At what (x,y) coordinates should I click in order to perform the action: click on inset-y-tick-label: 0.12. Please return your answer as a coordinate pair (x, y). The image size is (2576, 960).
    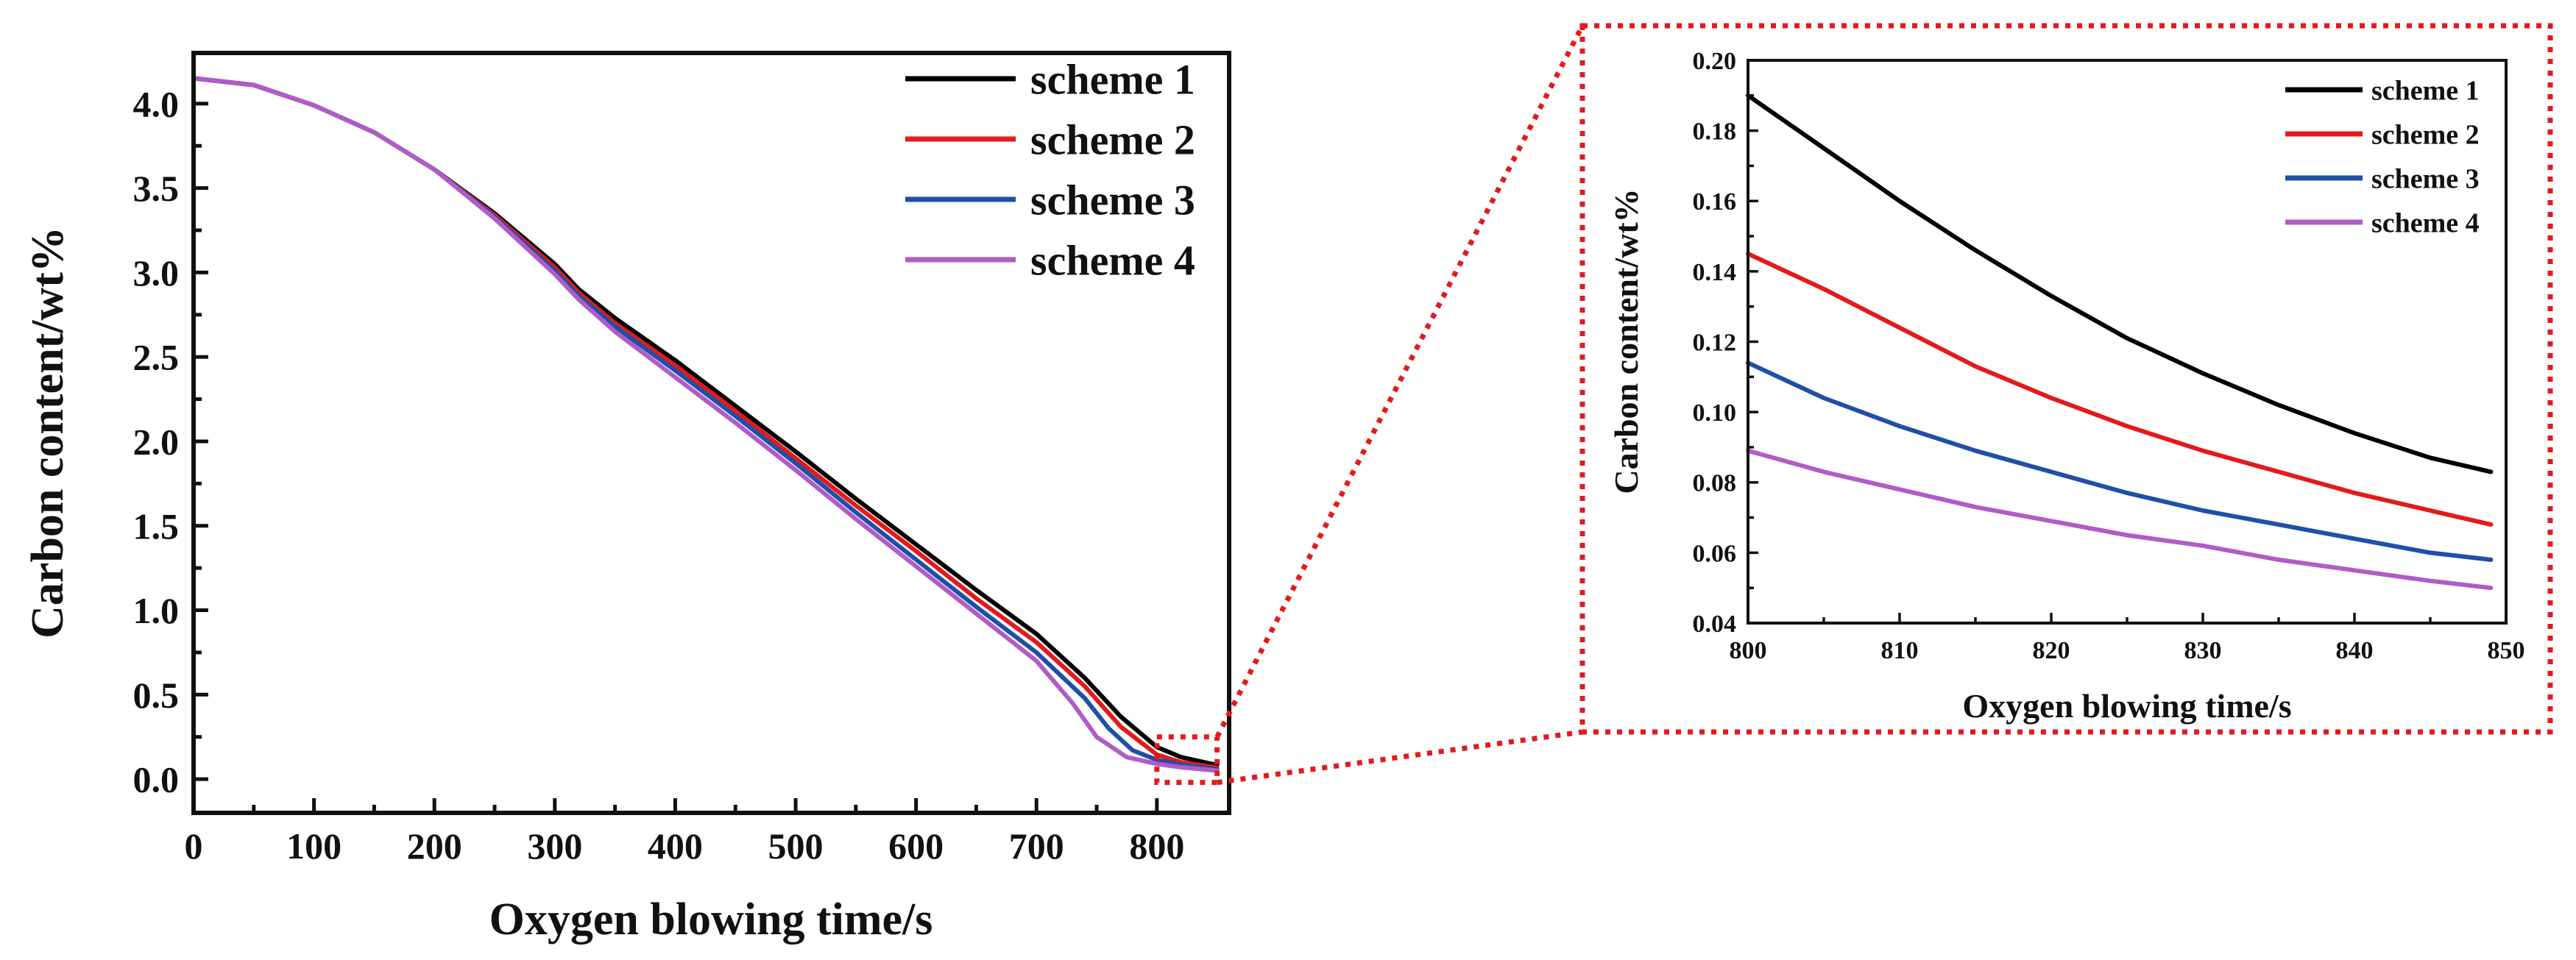
    Looking at the image, I should click on (1715, 342).